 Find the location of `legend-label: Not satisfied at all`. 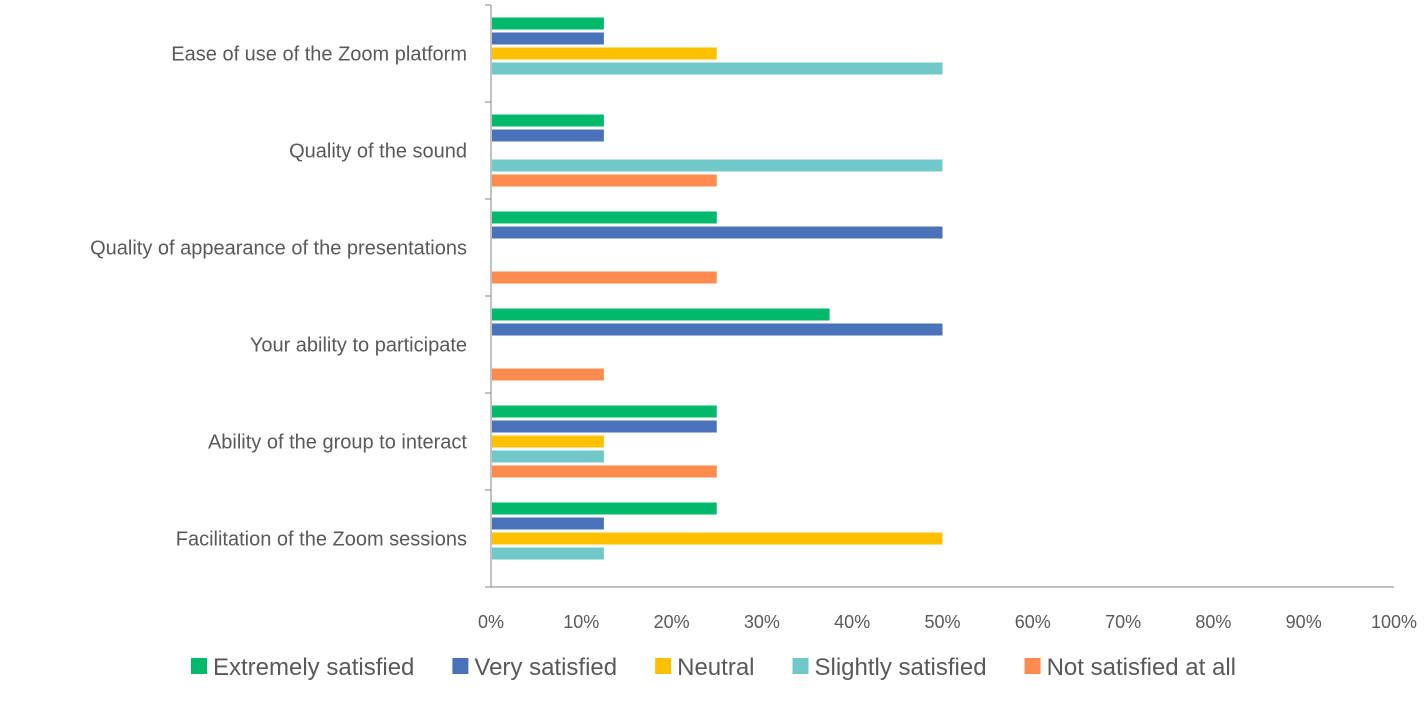

legend-label: Not satisfied at all is located at coordinates (1141, 667).